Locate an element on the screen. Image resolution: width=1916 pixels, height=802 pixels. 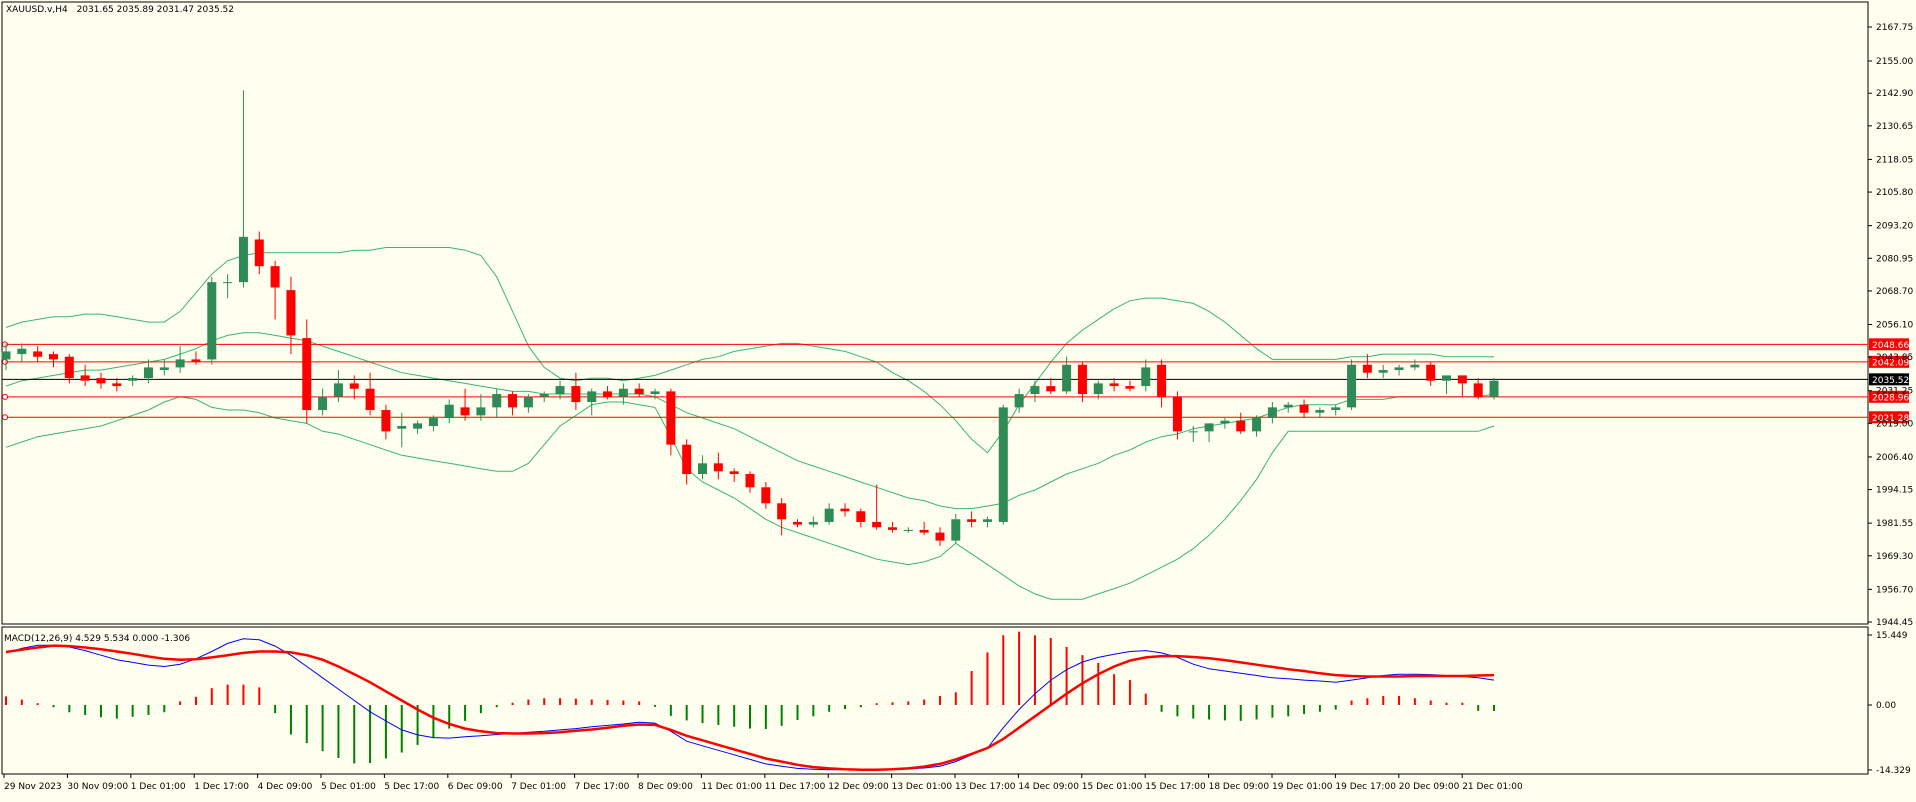
price-tick-label: 1994.15 is located at coordinates (1894, 491).